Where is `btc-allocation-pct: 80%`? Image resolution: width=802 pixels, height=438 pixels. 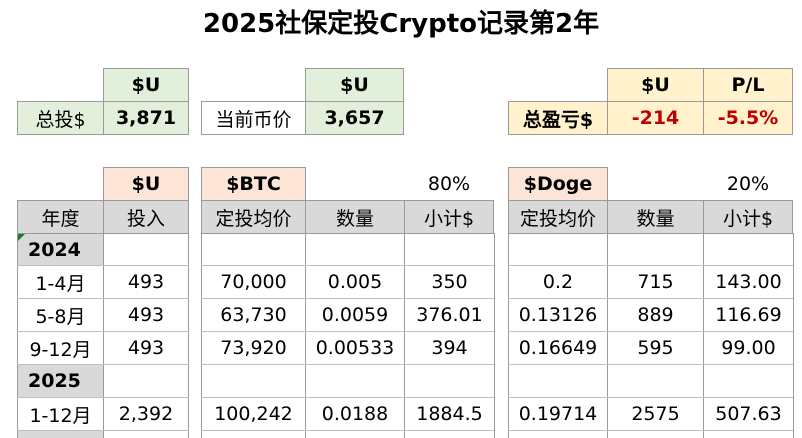 btc-allocation-pct: 80% is located at coordinates (449, 184).